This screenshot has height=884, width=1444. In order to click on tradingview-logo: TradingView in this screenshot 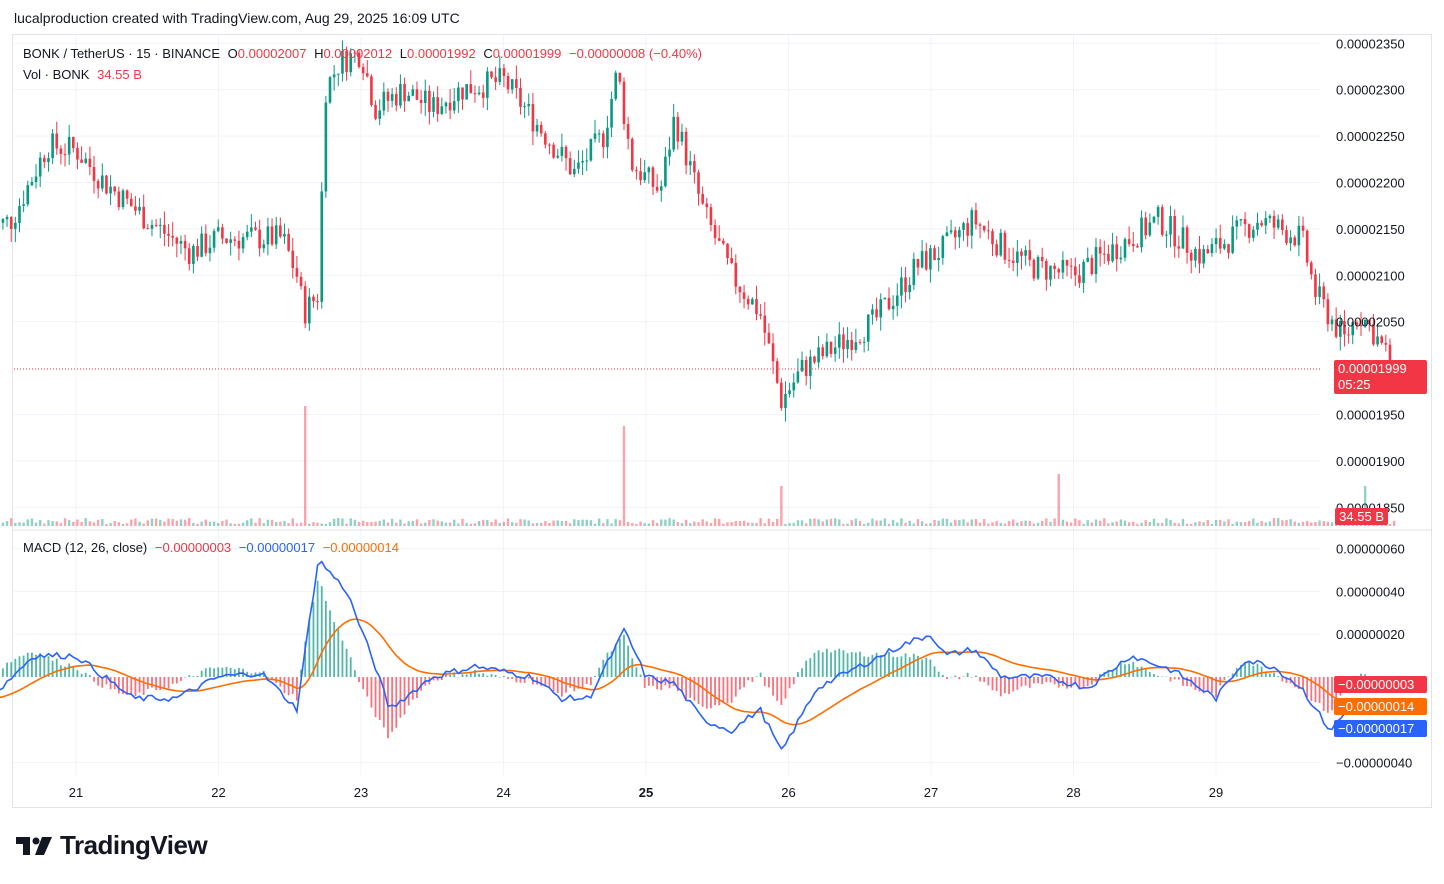, I will do `click(112, 845)`.